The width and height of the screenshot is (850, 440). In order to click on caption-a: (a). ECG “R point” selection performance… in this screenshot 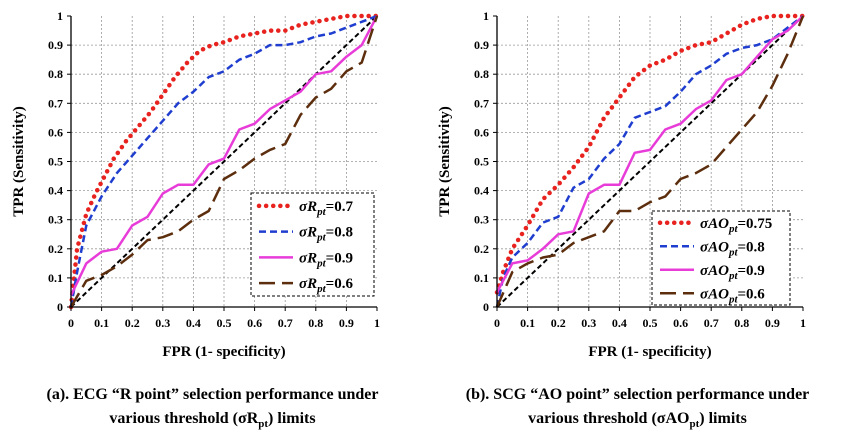, I will do `click(212, 409)`.